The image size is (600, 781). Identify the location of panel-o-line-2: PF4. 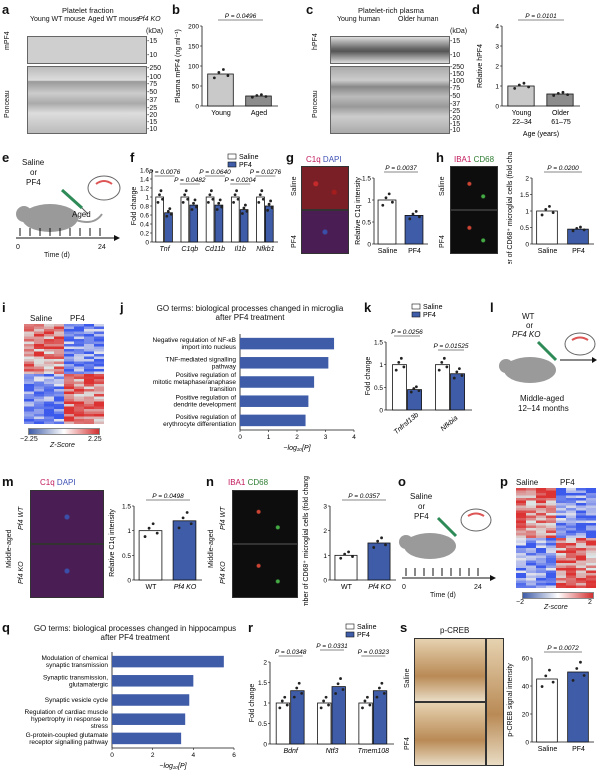
(421, 516).